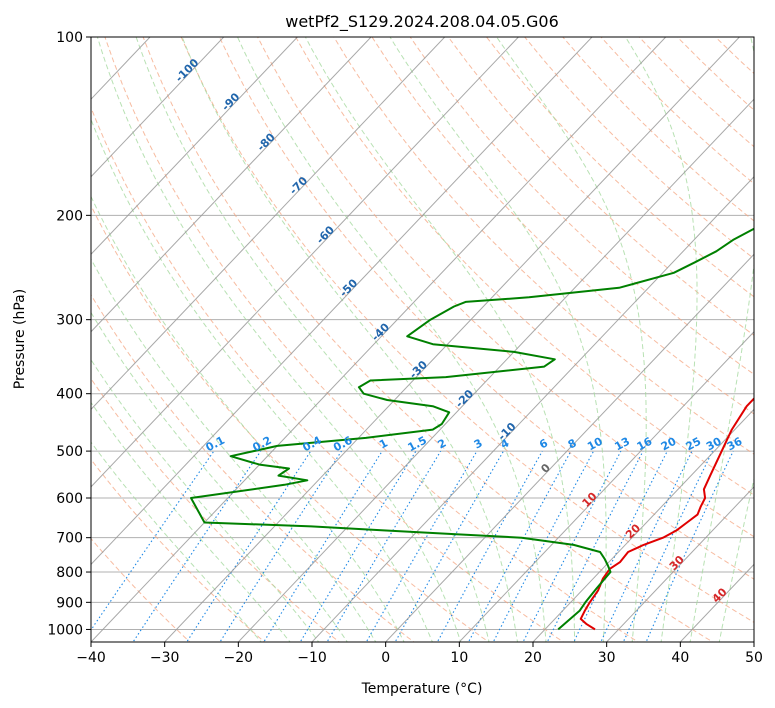 This screenshot has height=708, width=775. I want to click on x-axis-label: Temperature (°C), so click(422, 689).